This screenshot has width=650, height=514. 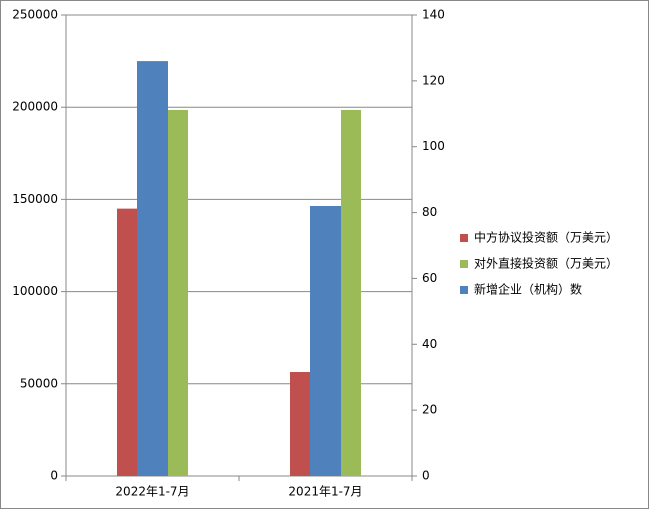 What do you see at coordinates (546, 237) in the screenshot?
I see `legend-label: 中方协议投资额（万美元）` at bounding box center [546, 237].